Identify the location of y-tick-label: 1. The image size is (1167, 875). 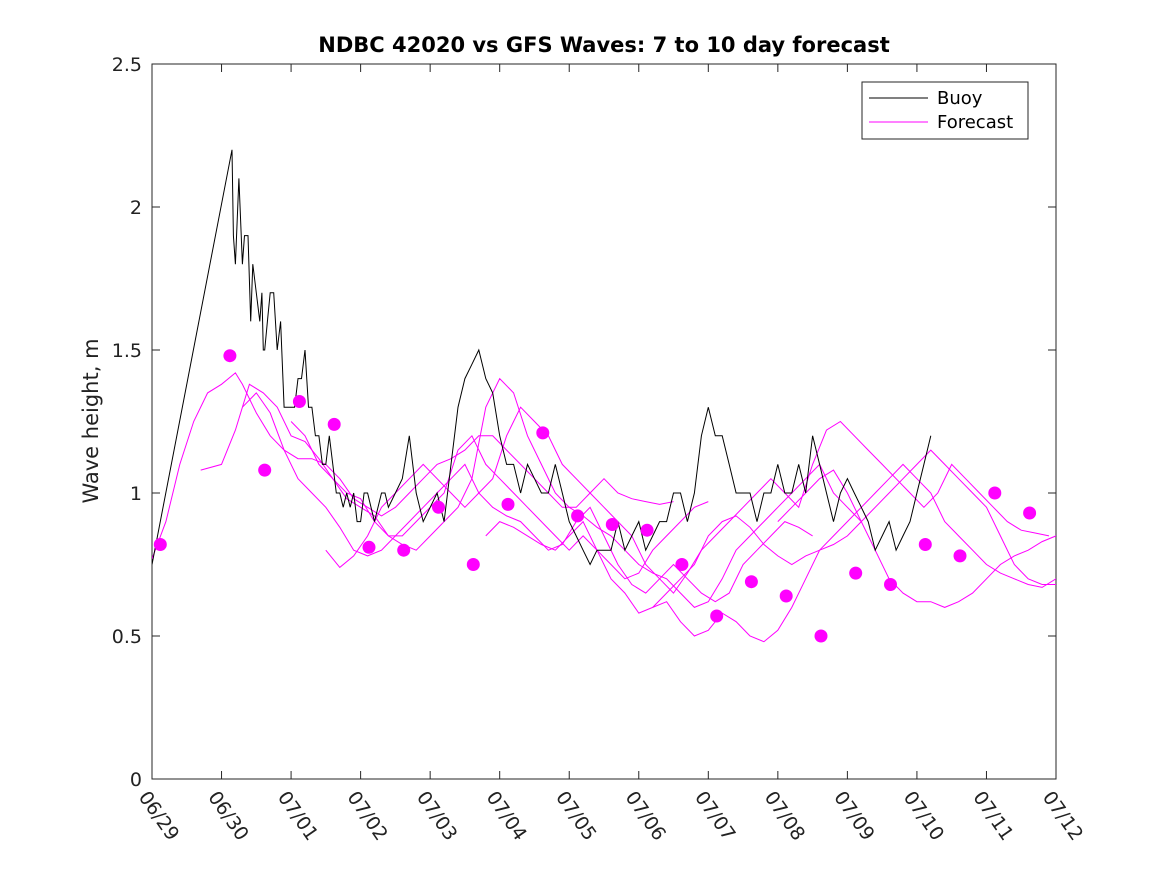
(136, 494).